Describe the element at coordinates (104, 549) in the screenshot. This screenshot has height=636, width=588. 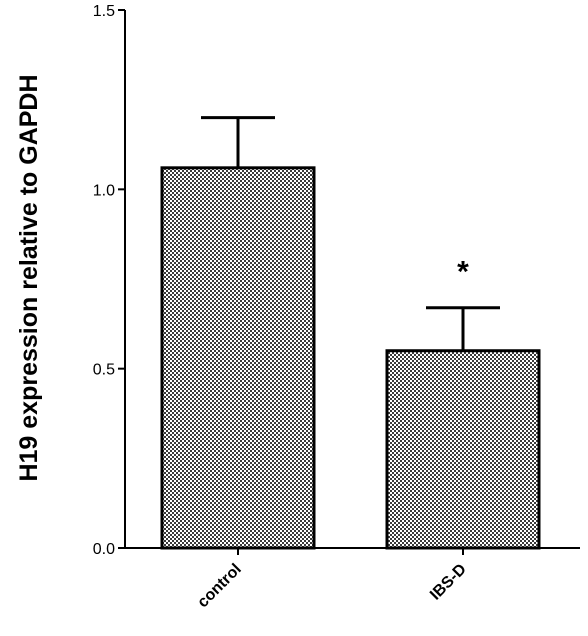
I see `y-tick-label: 0.0` at that location.